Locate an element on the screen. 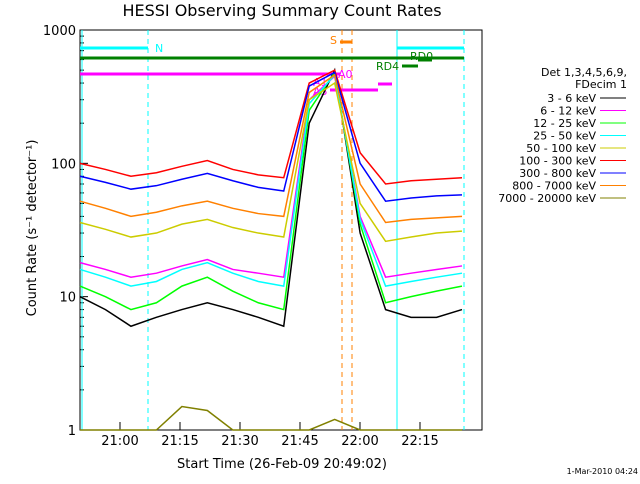  flag-annotation: RD4 is located at coordinates (387, 66).